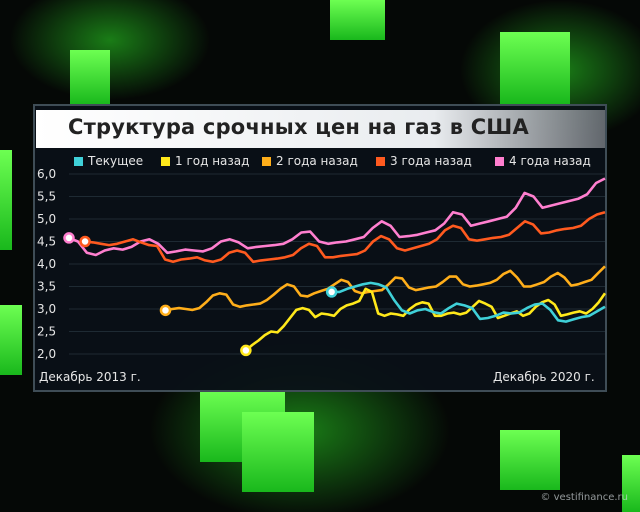 This screenshot has width=640, height=512. What do you see at coordinates (550, 161) in the screenshot?
I see `legend-label: 4 года назад` at bounding box center [550, 161].